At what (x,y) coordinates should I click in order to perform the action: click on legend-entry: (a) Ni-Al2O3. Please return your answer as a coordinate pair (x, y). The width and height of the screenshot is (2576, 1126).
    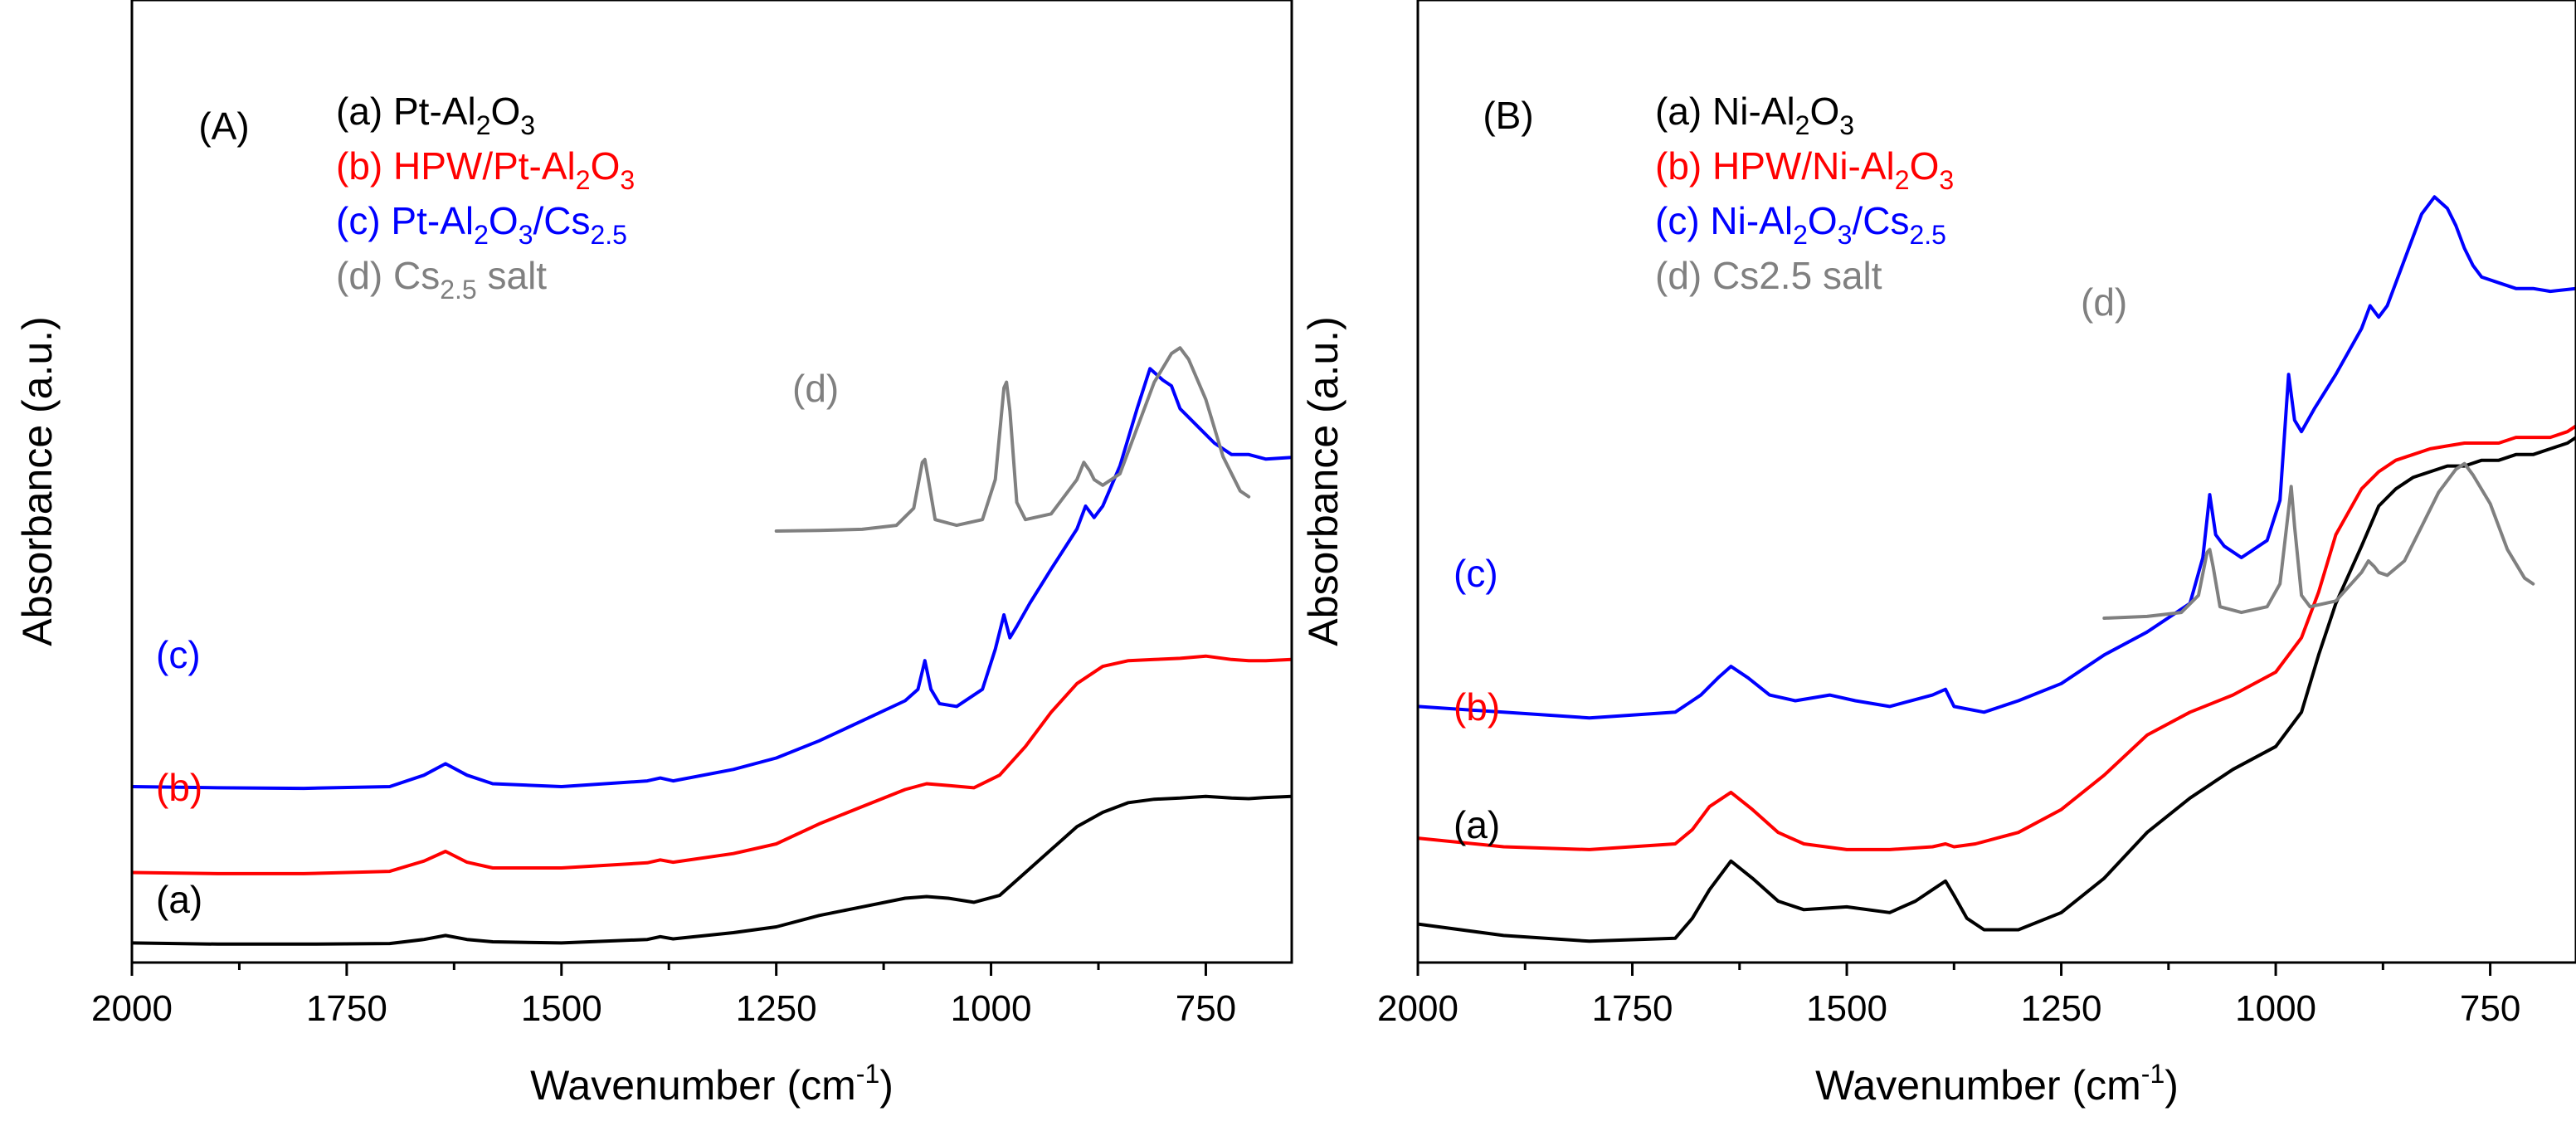
    Looking at the image, I should click on (1754, 115).